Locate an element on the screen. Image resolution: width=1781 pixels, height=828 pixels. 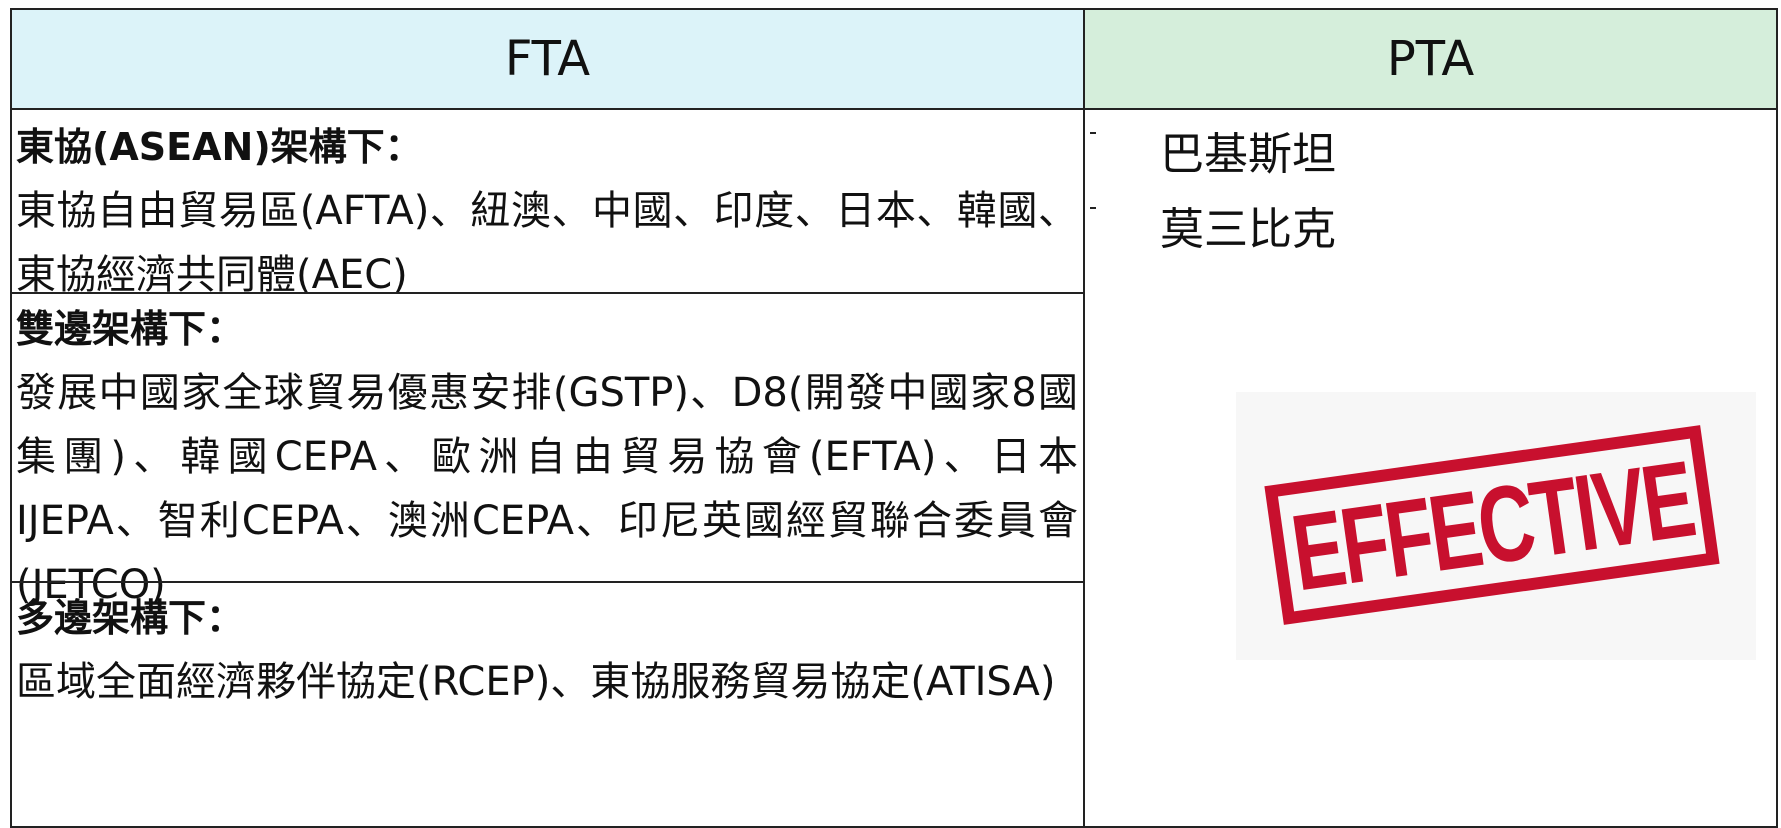
section-heading: 東協(ASEAN)架構下： is located at coordinates (219, 147).